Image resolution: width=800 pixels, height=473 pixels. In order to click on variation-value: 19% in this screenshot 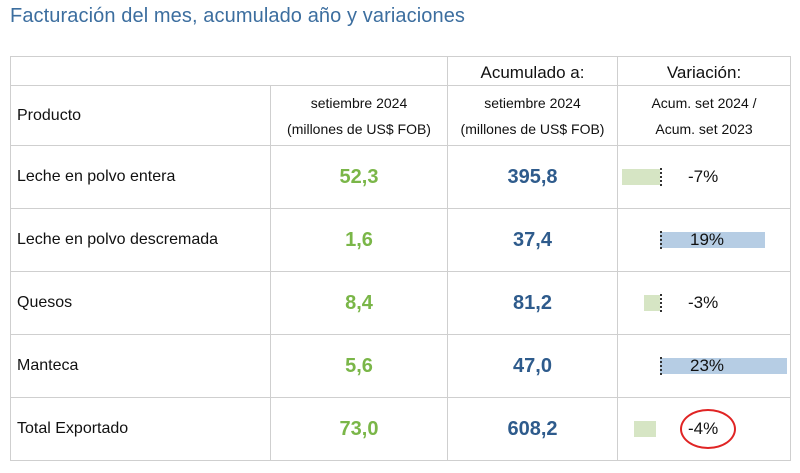, I will do `click(707, 239)`.